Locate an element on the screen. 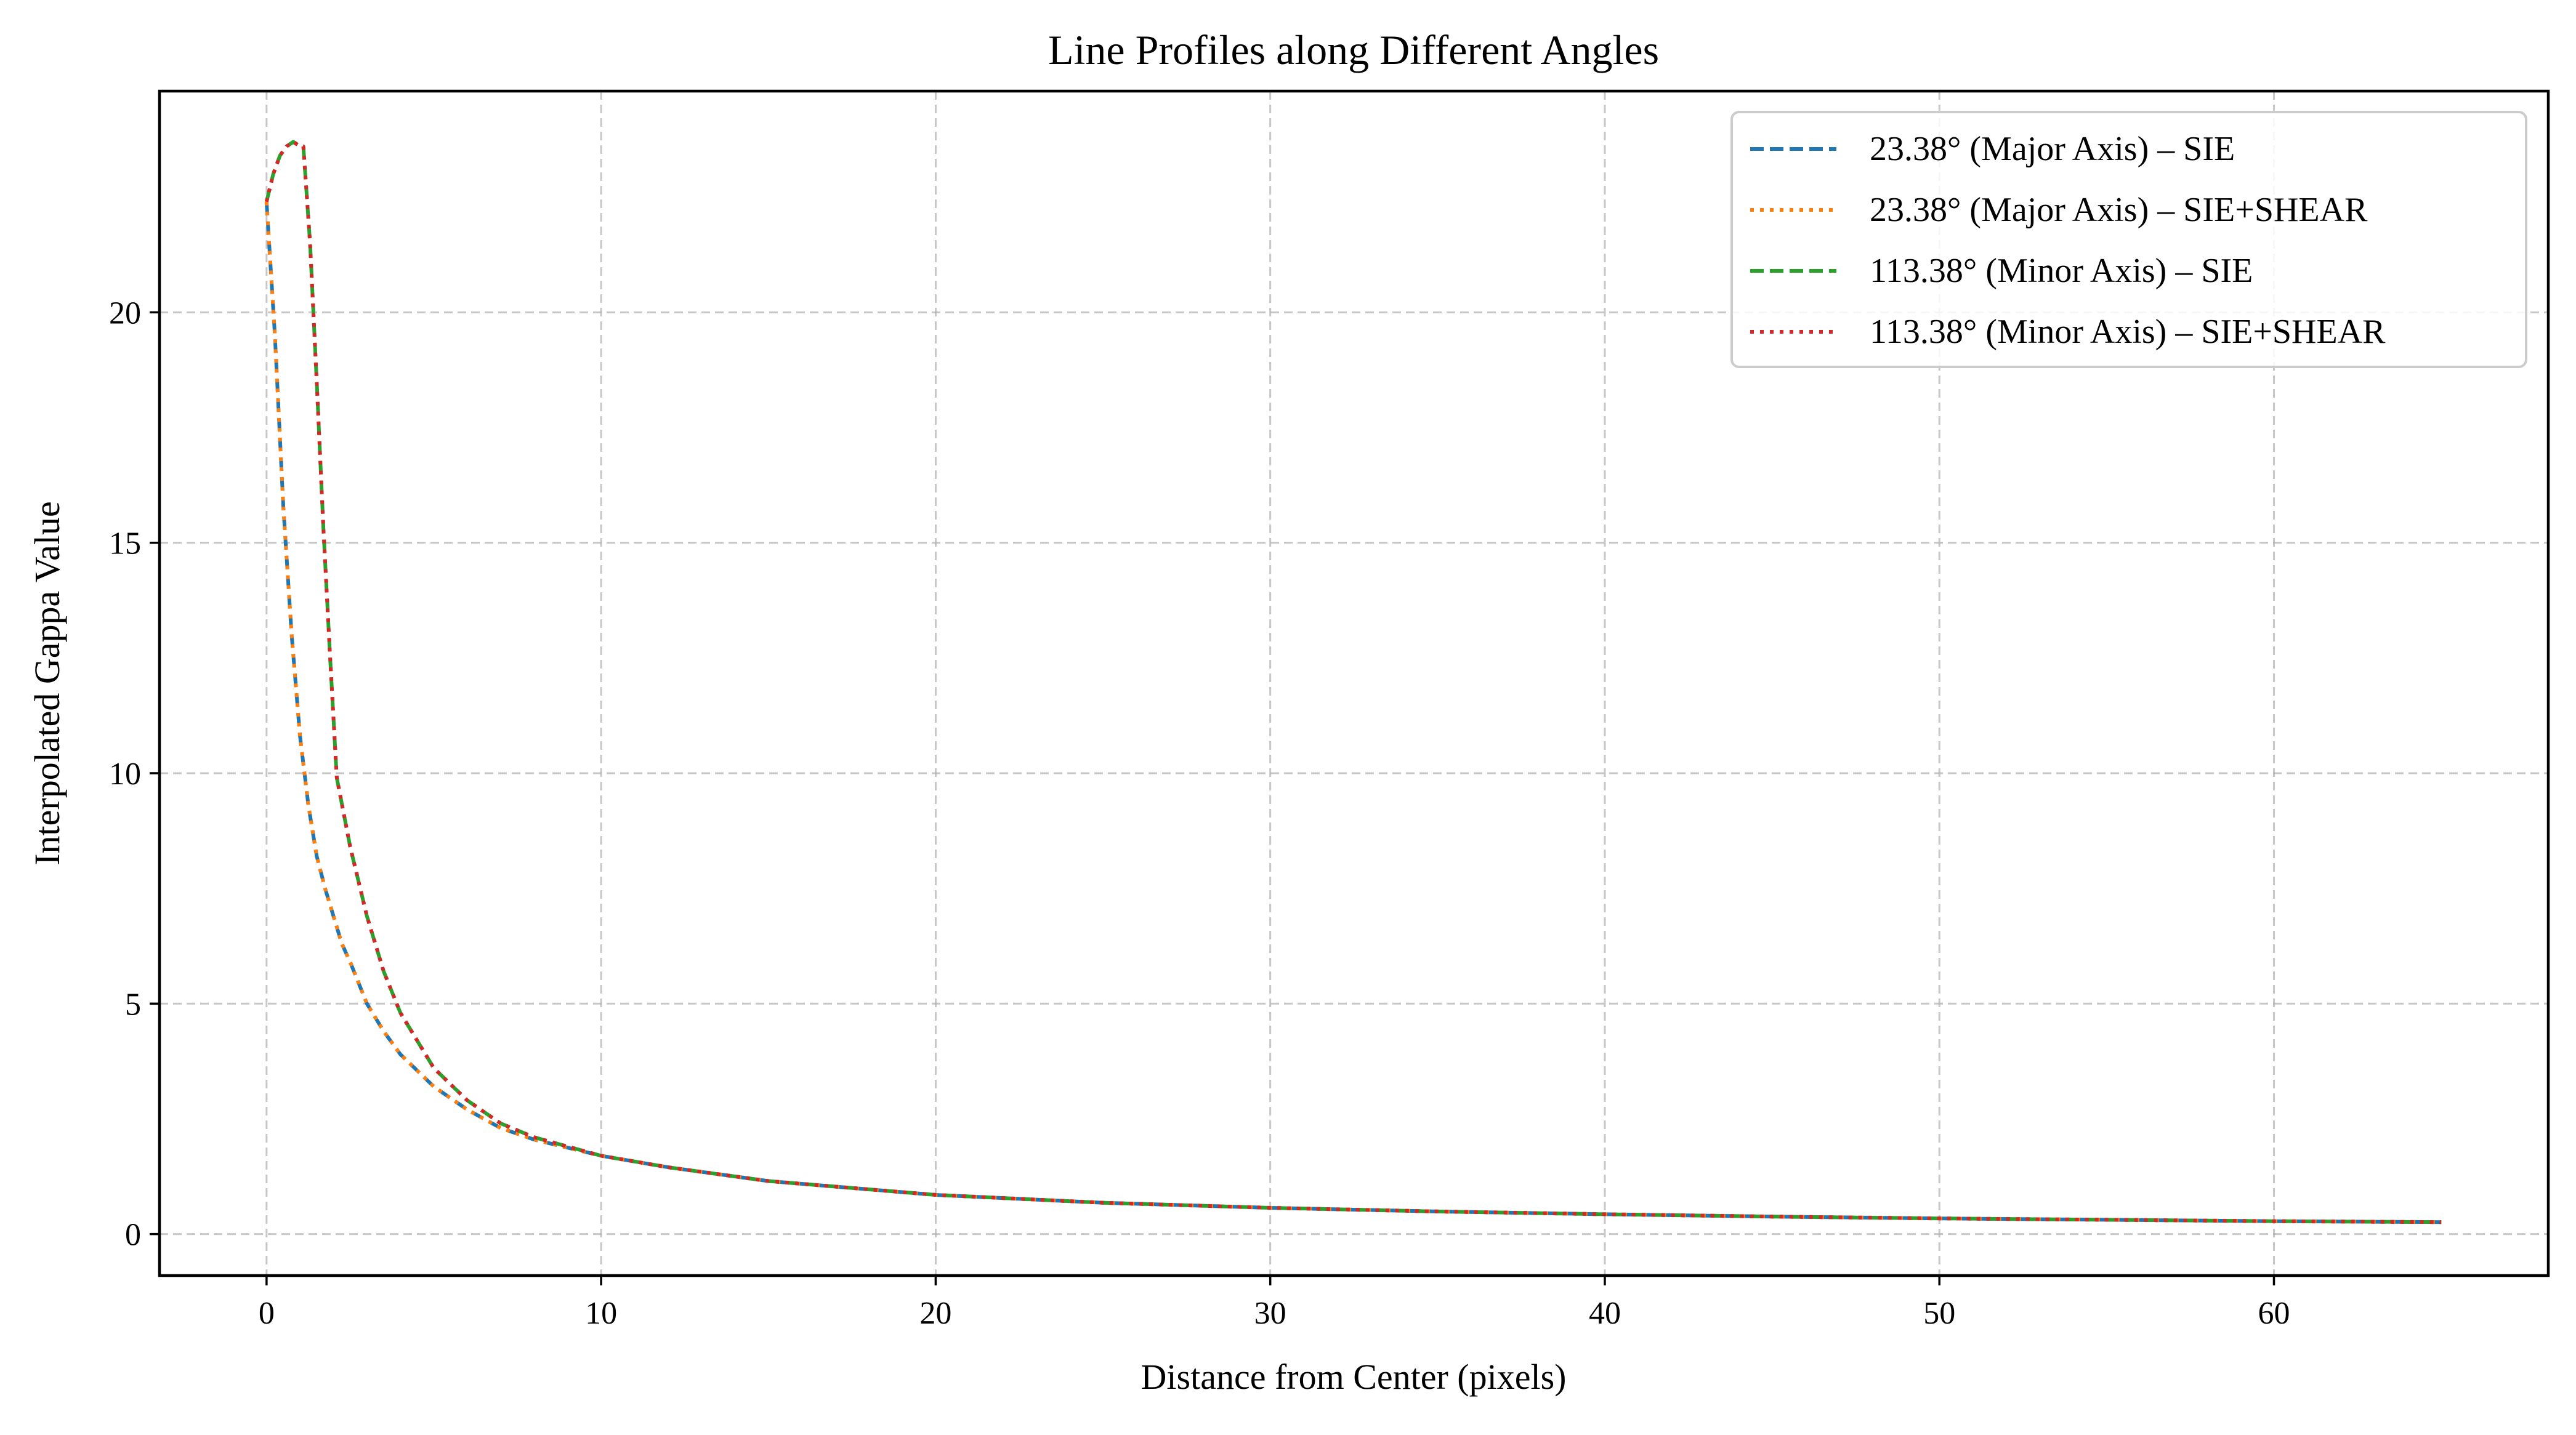 Image resolution: width=2576 pixels, height=1435 pixels. legend-label-1: 23.38° (Major Axis) – SIE is located at coordinates (2052, 149).